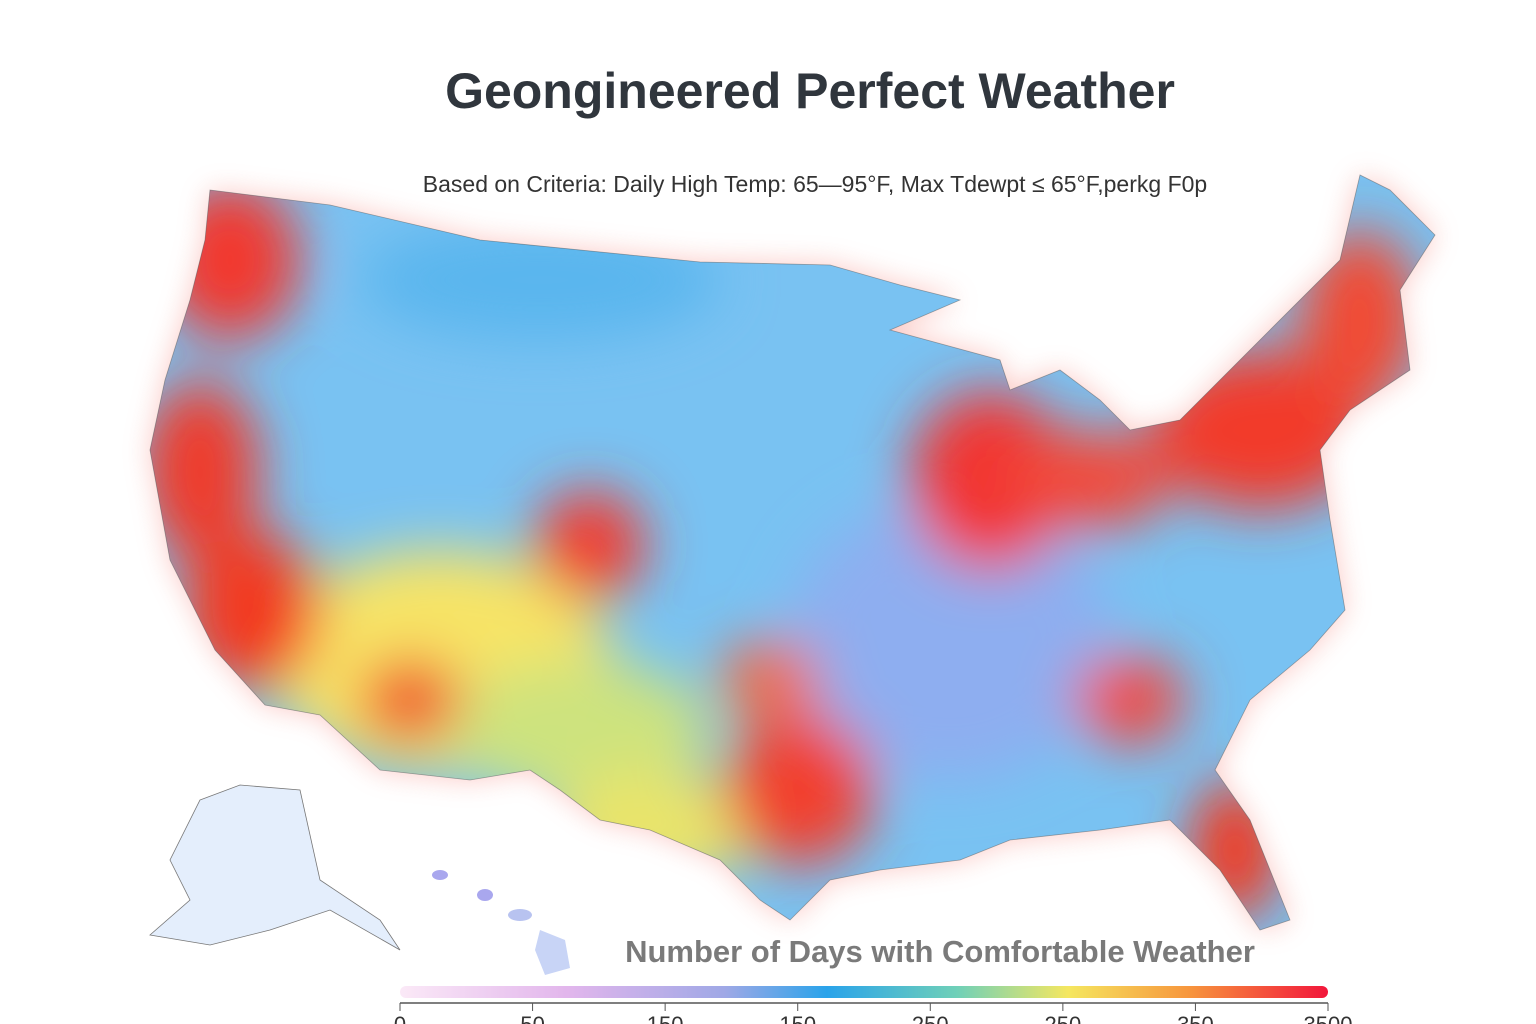 This screenshot has height=1024, width=1536. I want to click on color-bar, so click(864, 992).